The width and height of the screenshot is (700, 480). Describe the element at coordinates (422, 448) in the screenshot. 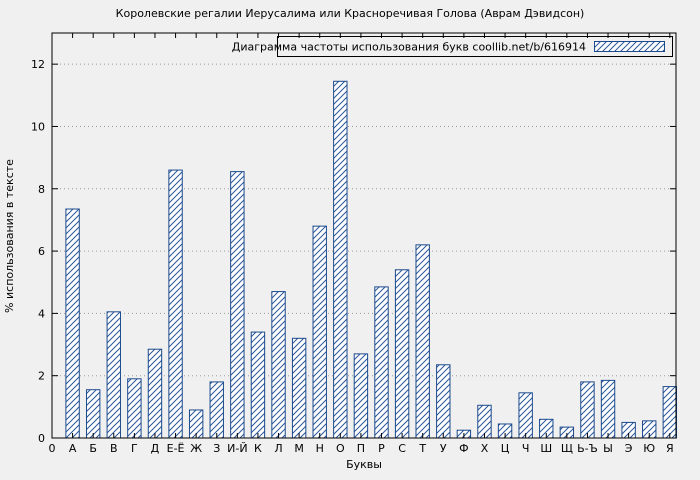

I see `x-tick-label: Т` at that location.